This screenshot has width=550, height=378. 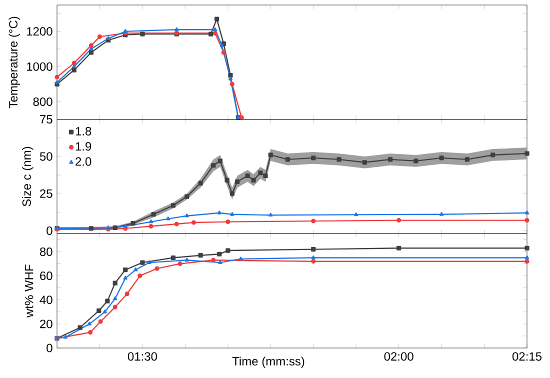 I want to click on y-tick-label: 60, so click(x=46, y=276).